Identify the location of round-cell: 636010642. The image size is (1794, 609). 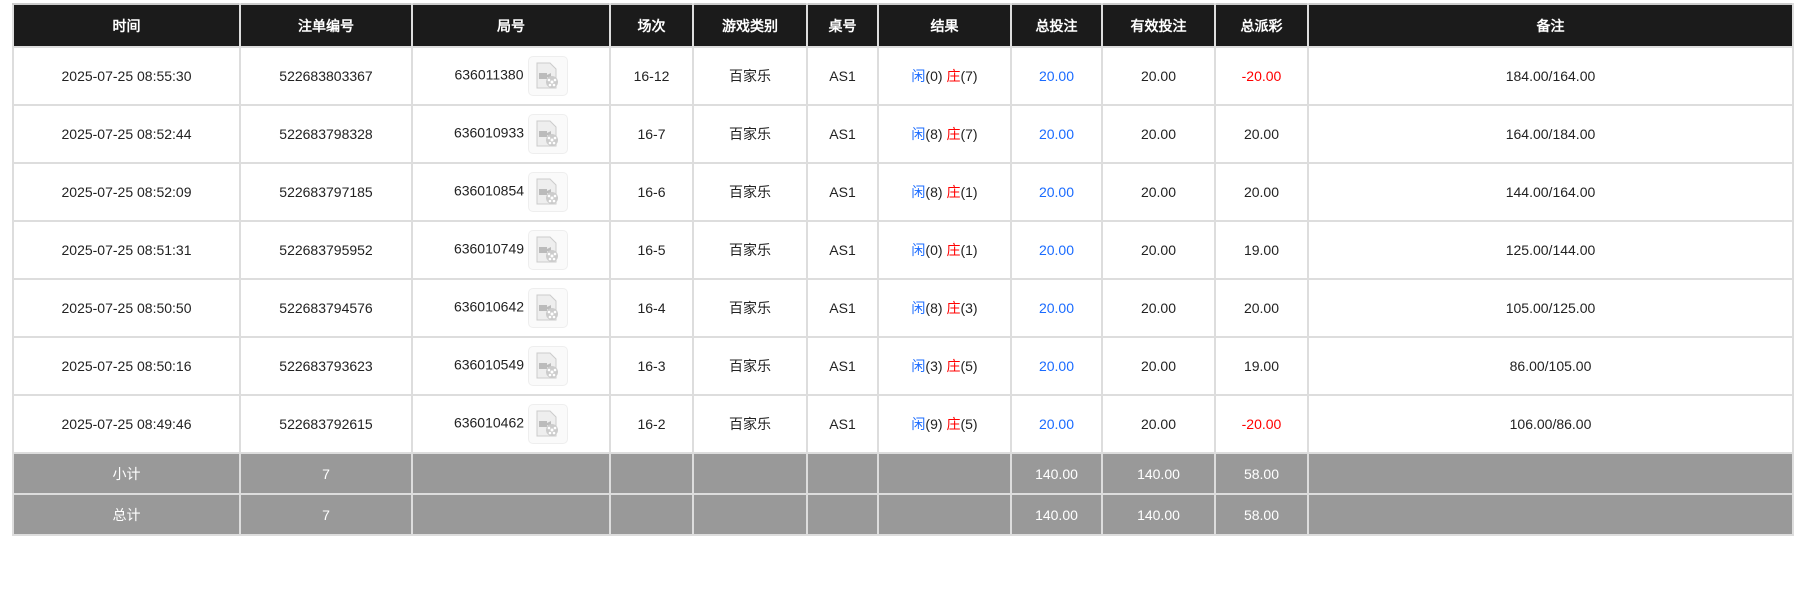
(511, 308).